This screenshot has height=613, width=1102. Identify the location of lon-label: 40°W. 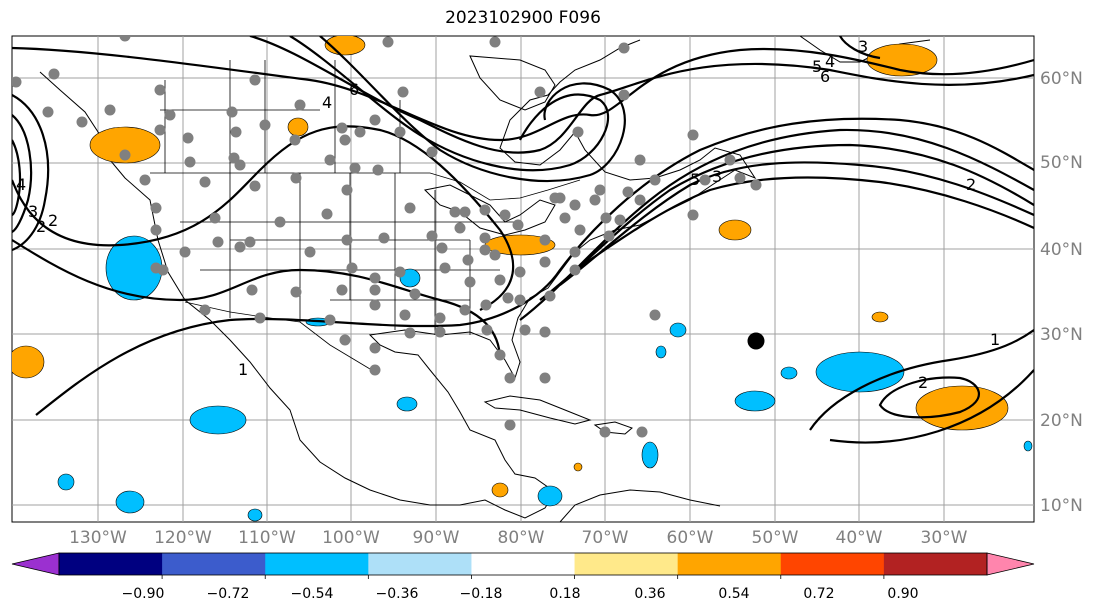
(859, 538).